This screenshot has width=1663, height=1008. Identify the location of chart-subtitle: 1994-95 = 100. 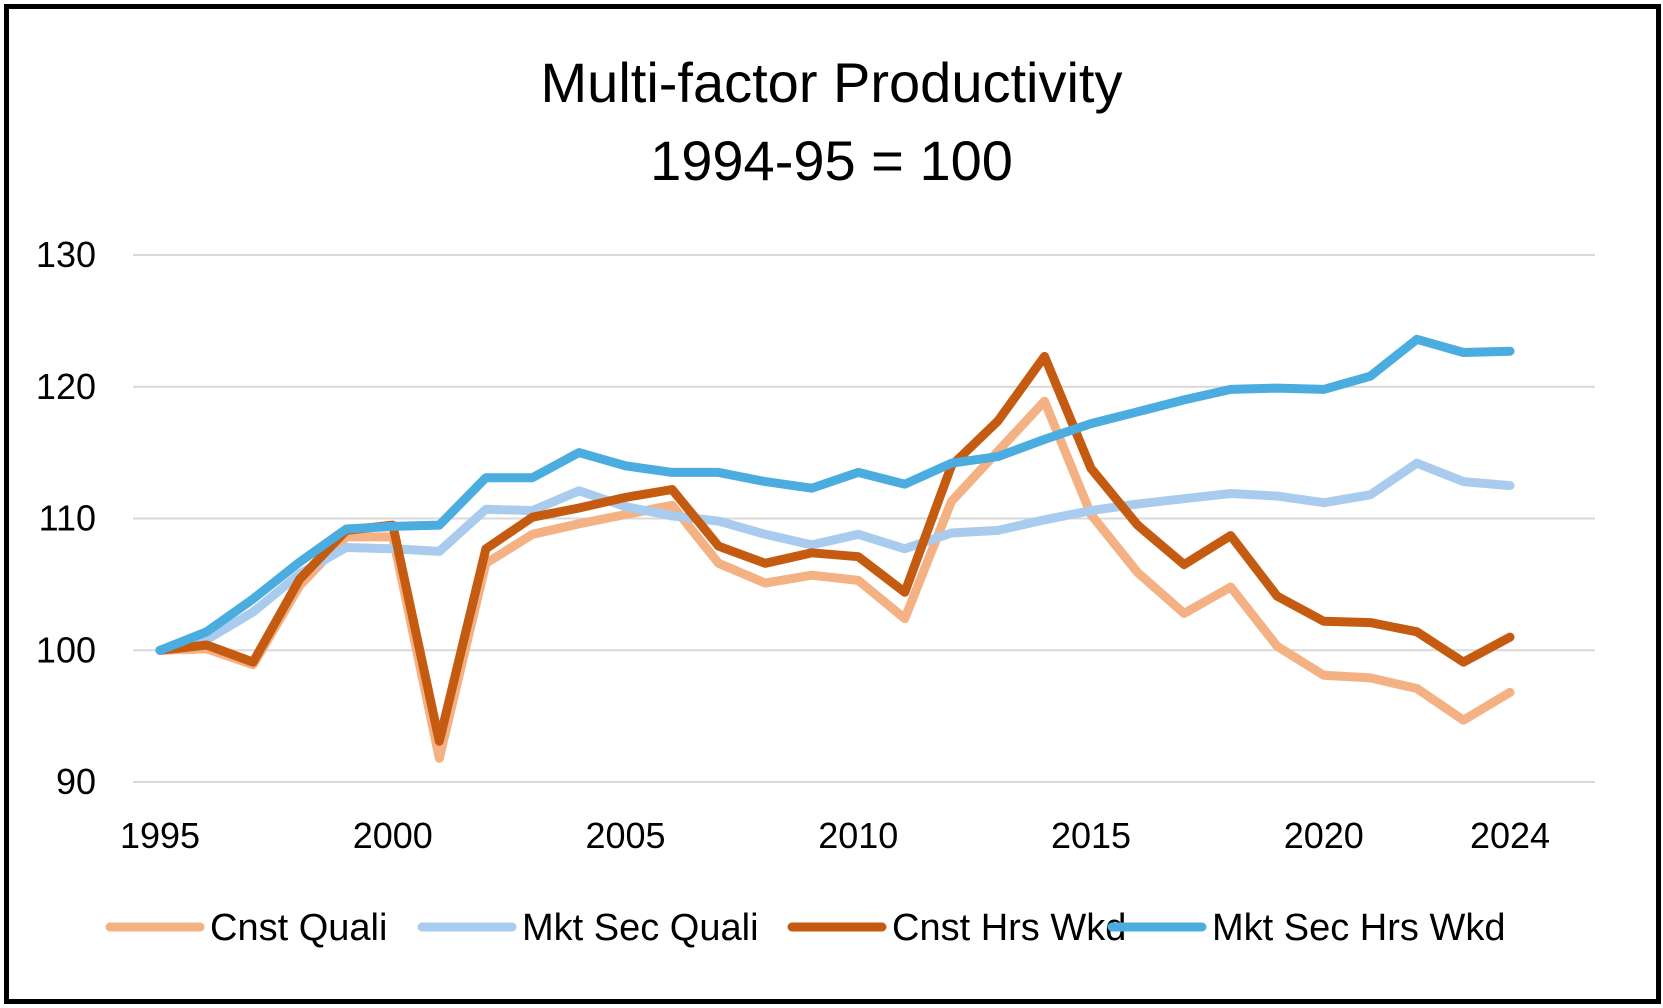
(831, 160).